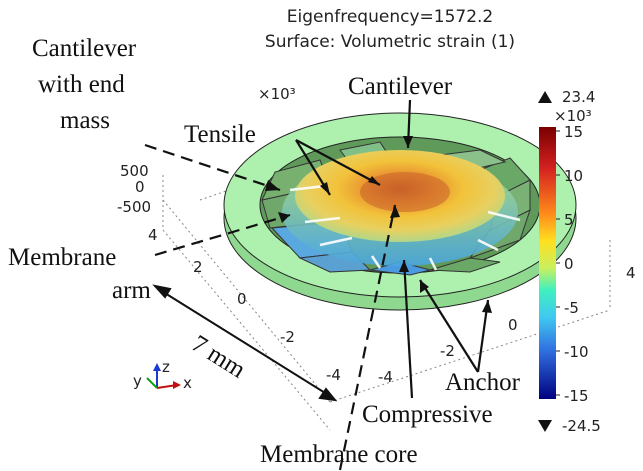  I want to click on left-tick-2: 2, so click(198, 267).